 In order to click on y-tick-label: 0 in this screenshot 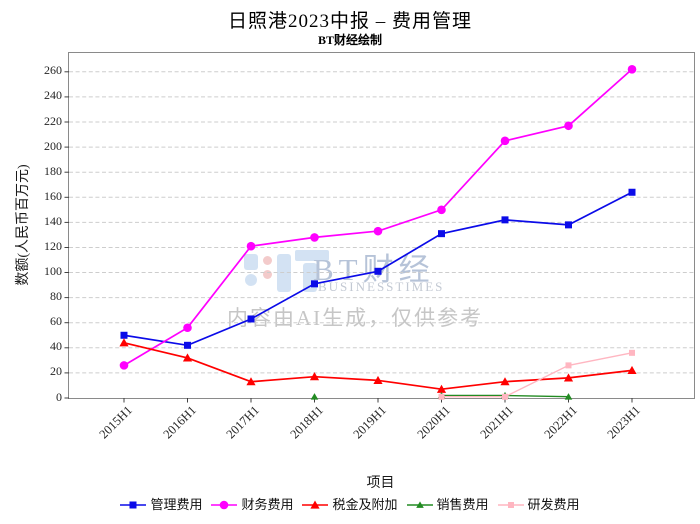, I will do `click(59, 396)`.